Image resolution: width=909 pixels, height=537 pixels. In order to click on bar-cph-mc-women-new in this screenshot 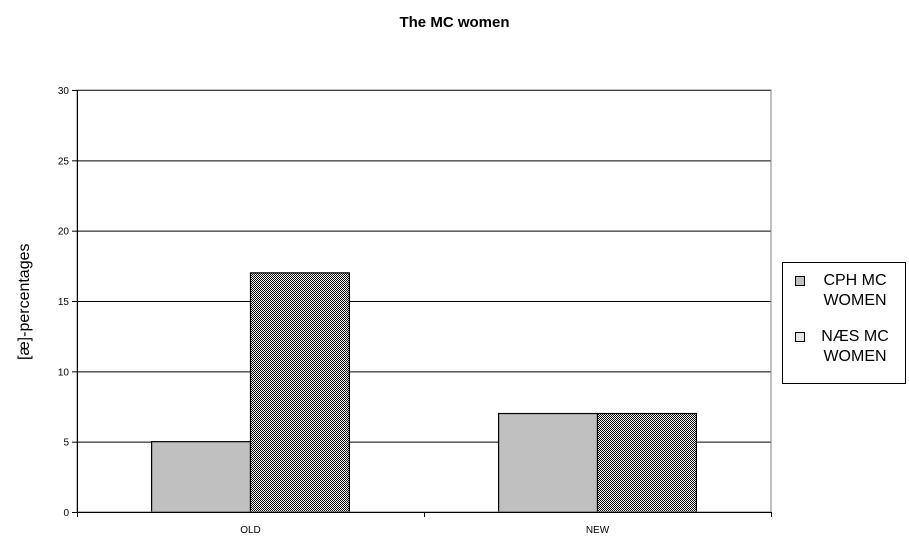, I will do `click(548, 462)`.